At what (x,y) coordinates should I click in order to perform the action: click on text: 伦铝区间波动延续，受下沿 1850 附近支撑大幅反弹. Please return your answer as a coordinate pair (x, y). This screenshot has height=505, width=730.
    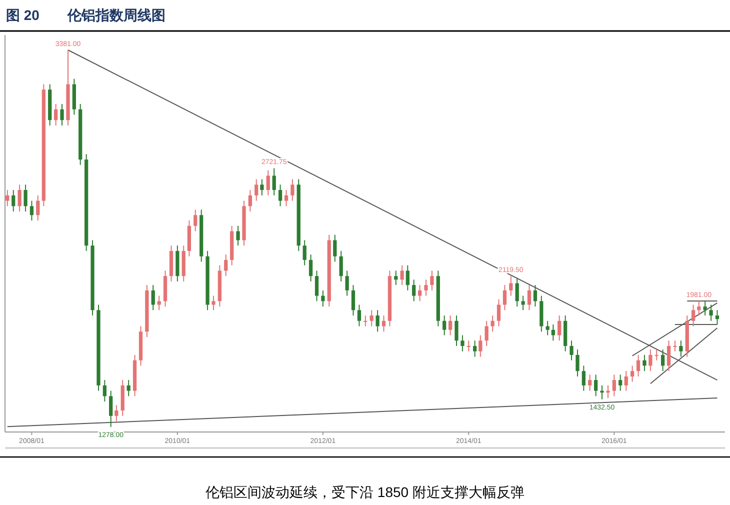
    Looking at the image, I should click on (365, 492).